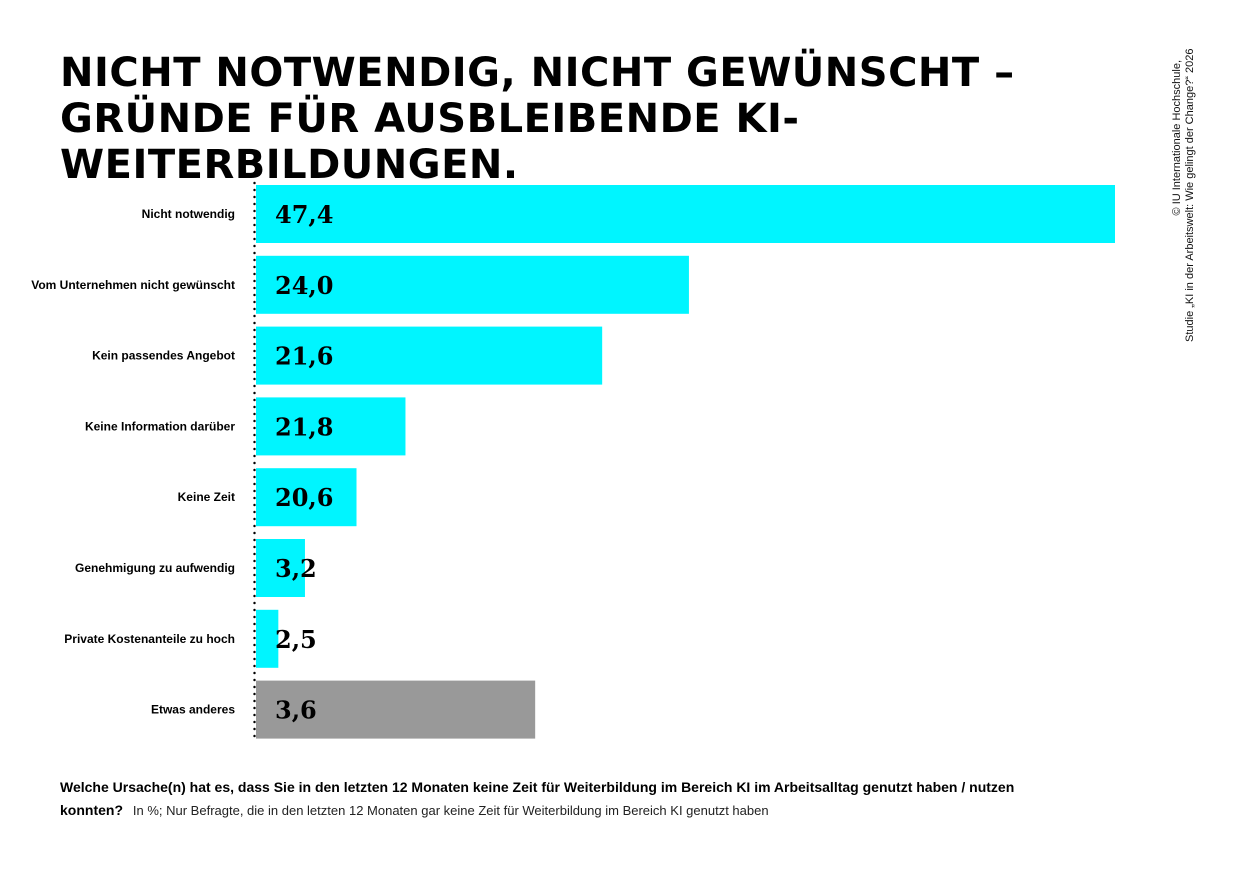  What do you see at coordinates (160, 426) in the screenshot?
I see `category-label: Keine Information darüber` at bounding box center [160, 426].